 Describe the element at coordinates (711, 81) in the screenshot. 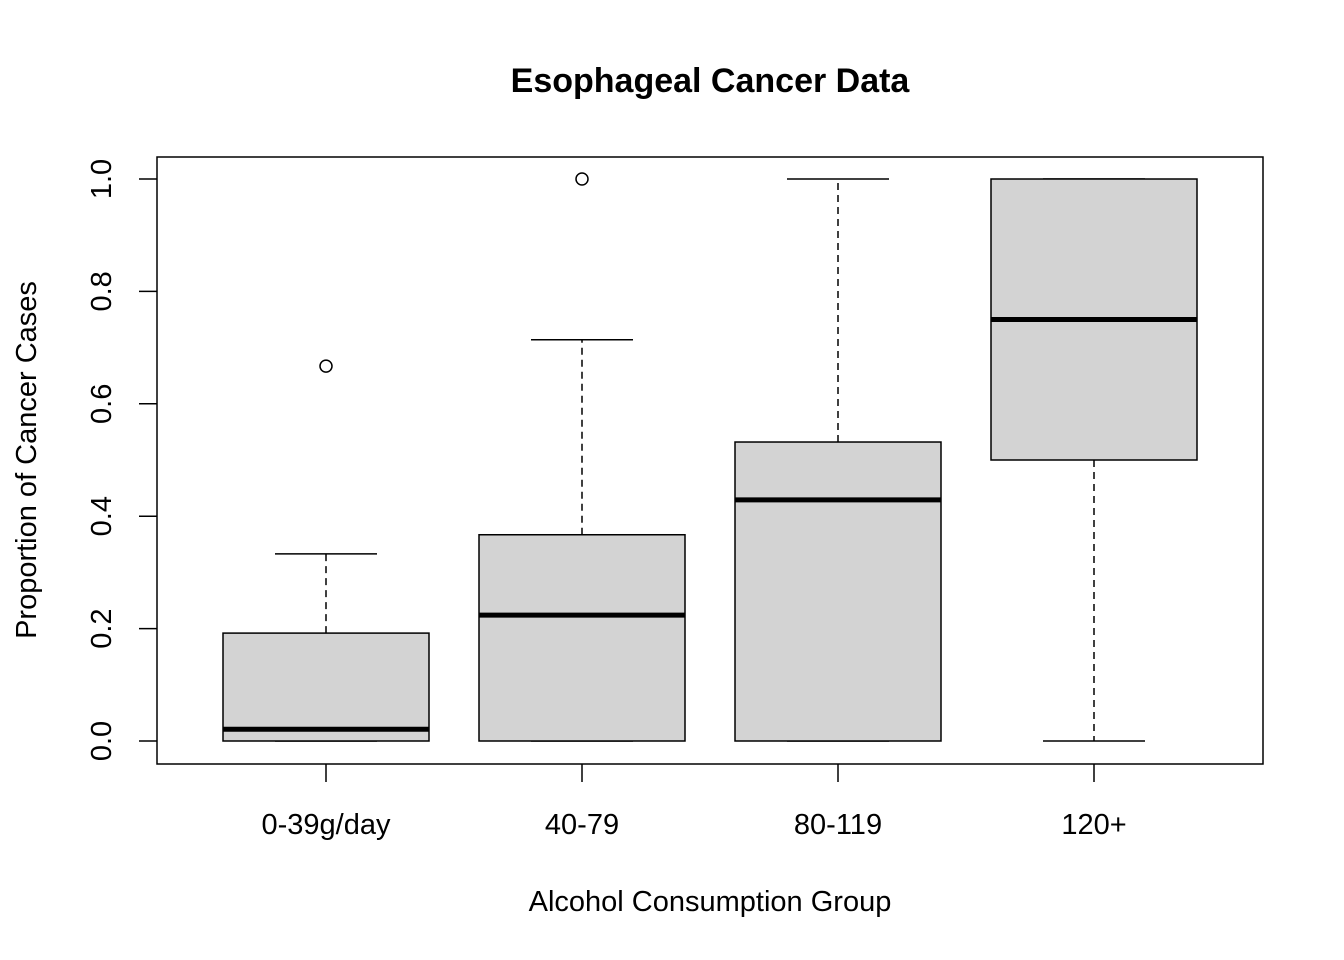

I see `chart-title: Esophageal Cancer Data` at that location.